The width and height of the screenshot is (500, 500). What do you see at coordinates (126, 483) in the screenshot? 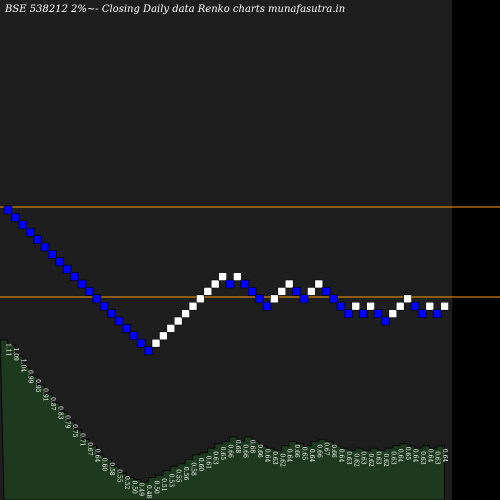
I see `volume-label: 0.52` at bounding box center [126, 483].